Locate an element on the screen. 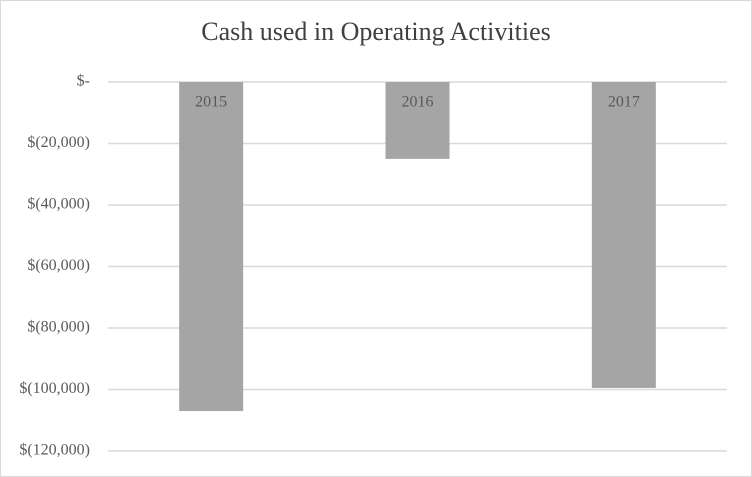  y-tick-label: $(20,000) is located at coordinates (58, 142).